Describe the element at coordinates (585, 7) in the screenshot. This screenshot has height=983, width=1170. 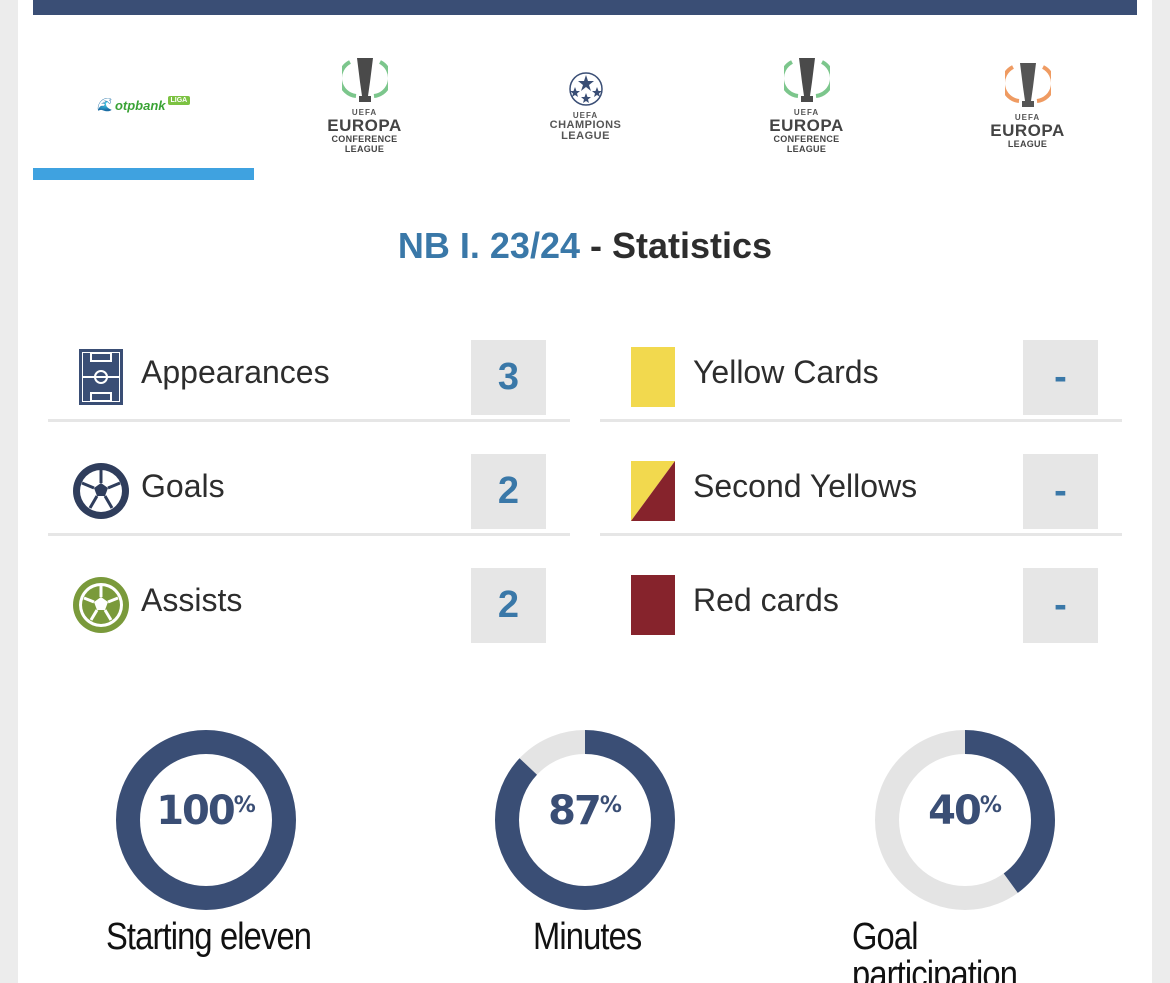
I see `header-bar` at that location.